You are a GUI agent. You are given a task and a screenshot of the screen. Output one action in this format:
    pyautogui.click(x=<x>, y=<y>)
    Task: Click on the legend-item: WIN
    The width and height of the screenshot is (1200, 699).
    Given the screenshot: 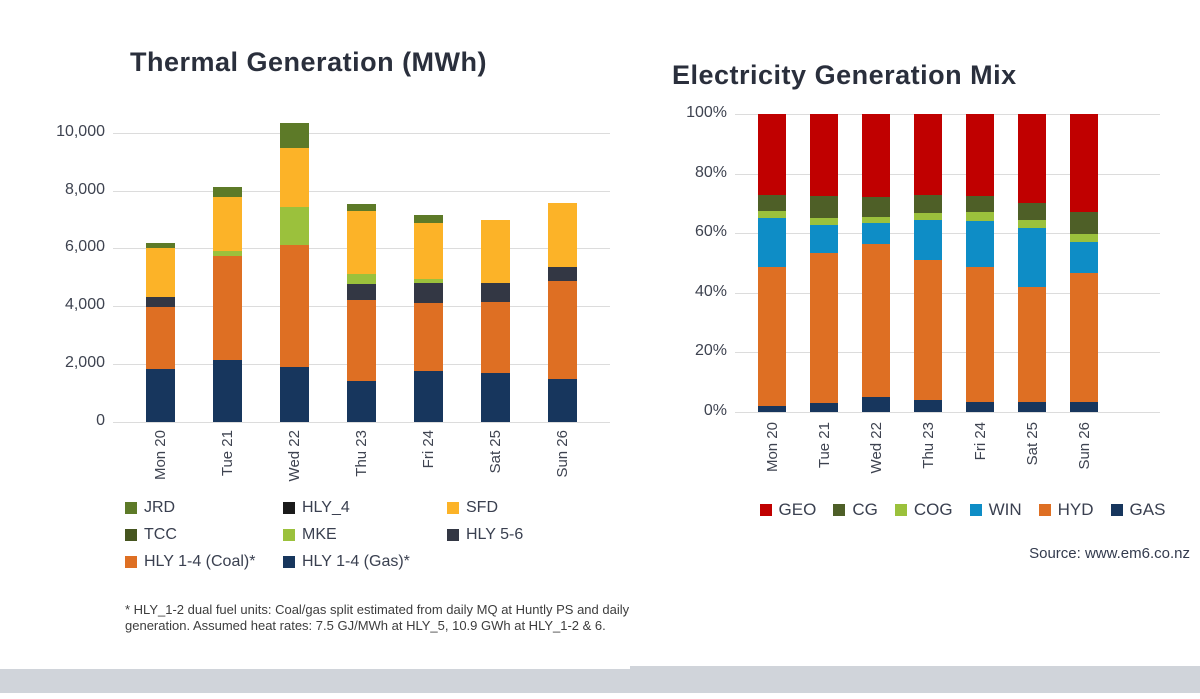 What is the action you would take?
    pyautogui.click(x=995, y=510)
    